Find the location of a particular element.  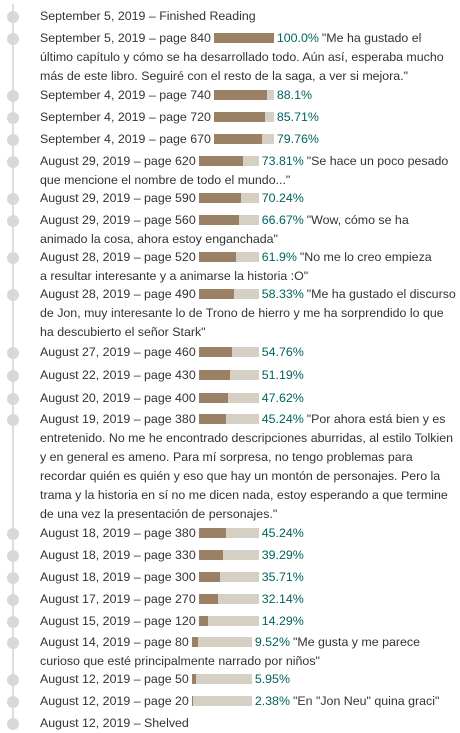

entry-page: page 490 is located at coordinates (170, 294).